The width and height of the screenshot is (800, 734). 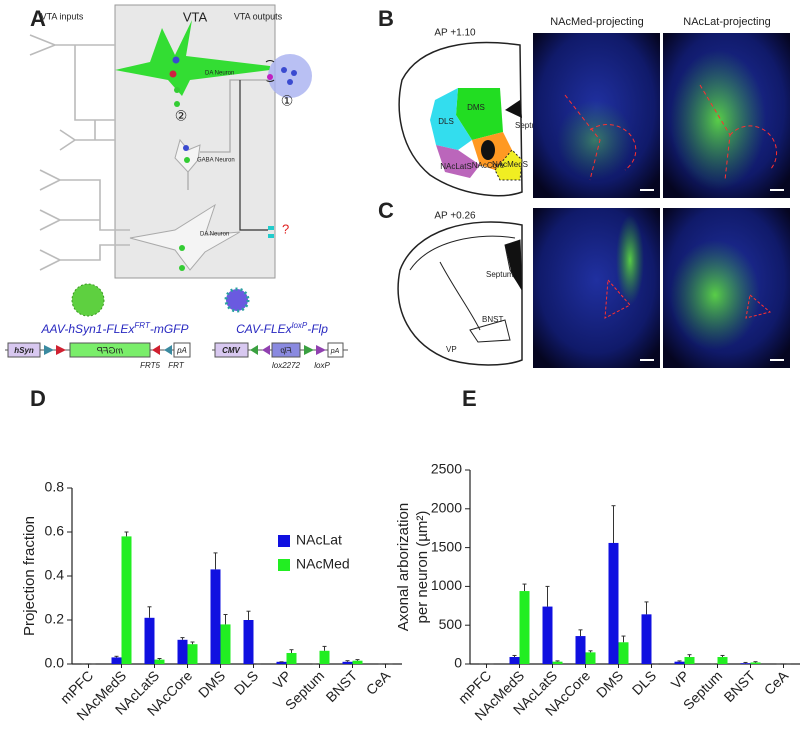 I want to click on vector-part: -mGFP, so click(x=169, y=329).